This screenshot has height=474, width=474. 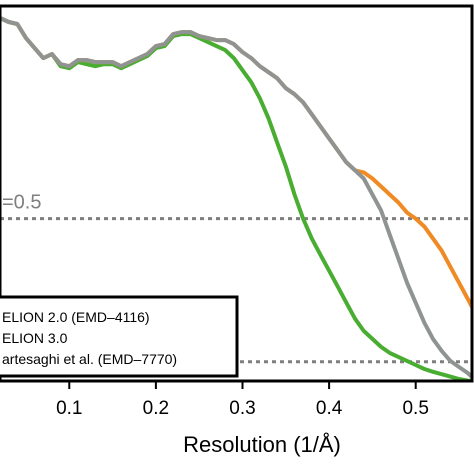 What do you see at coordinates (242, 408) in the screenshot?
I see `x-tick-label: 0.3` at bounding box center [242, 408].